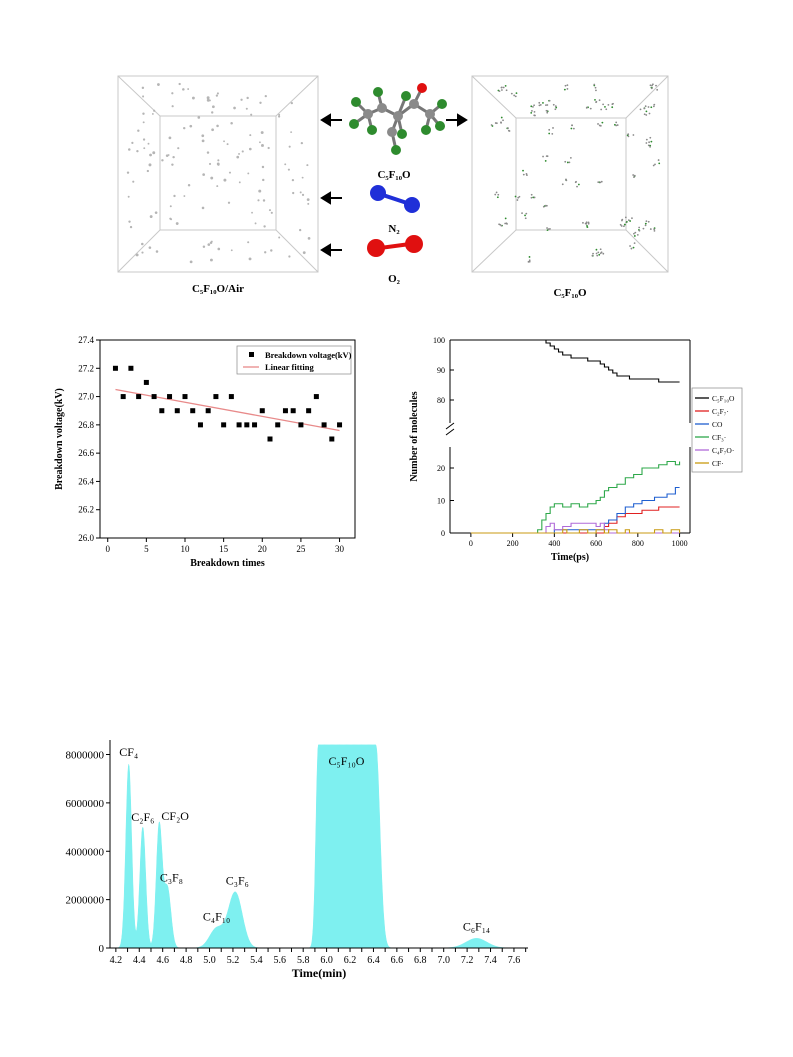 This screenshot has height=1057, width=793. I want to click on x-tick-label: 0, so click(471, 543).